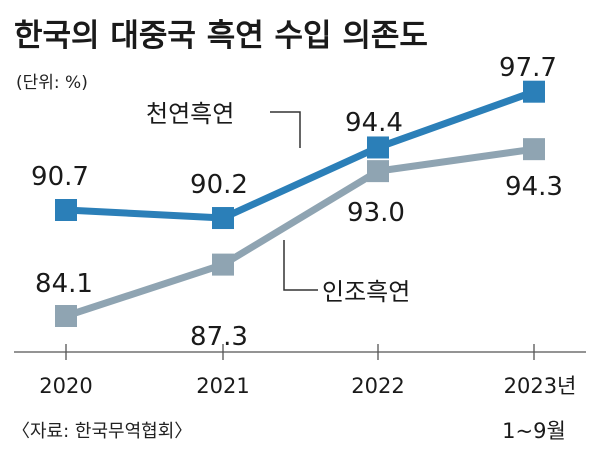 This screenshot has height=455, width=600. I want to click on unit-label: (단위: %), so click(52, 83).